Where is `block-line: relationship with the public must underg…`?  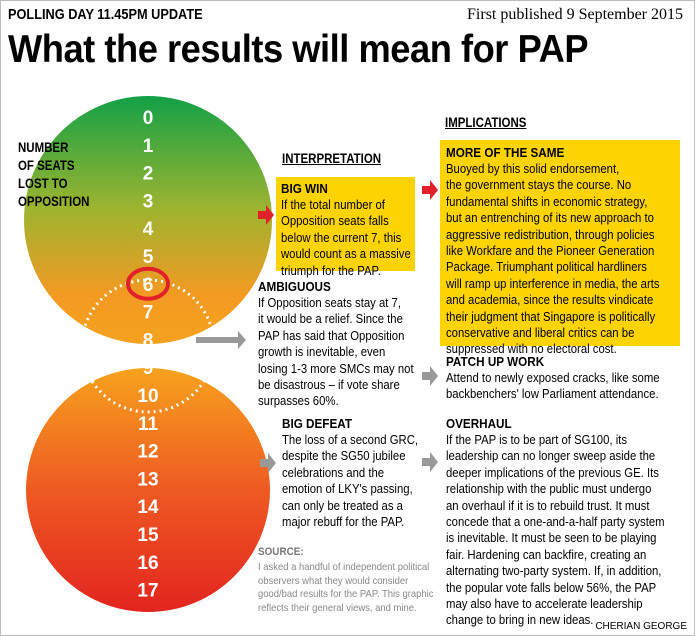 block-line: relationship with the public must underg… is located at coordinates (549, 489).